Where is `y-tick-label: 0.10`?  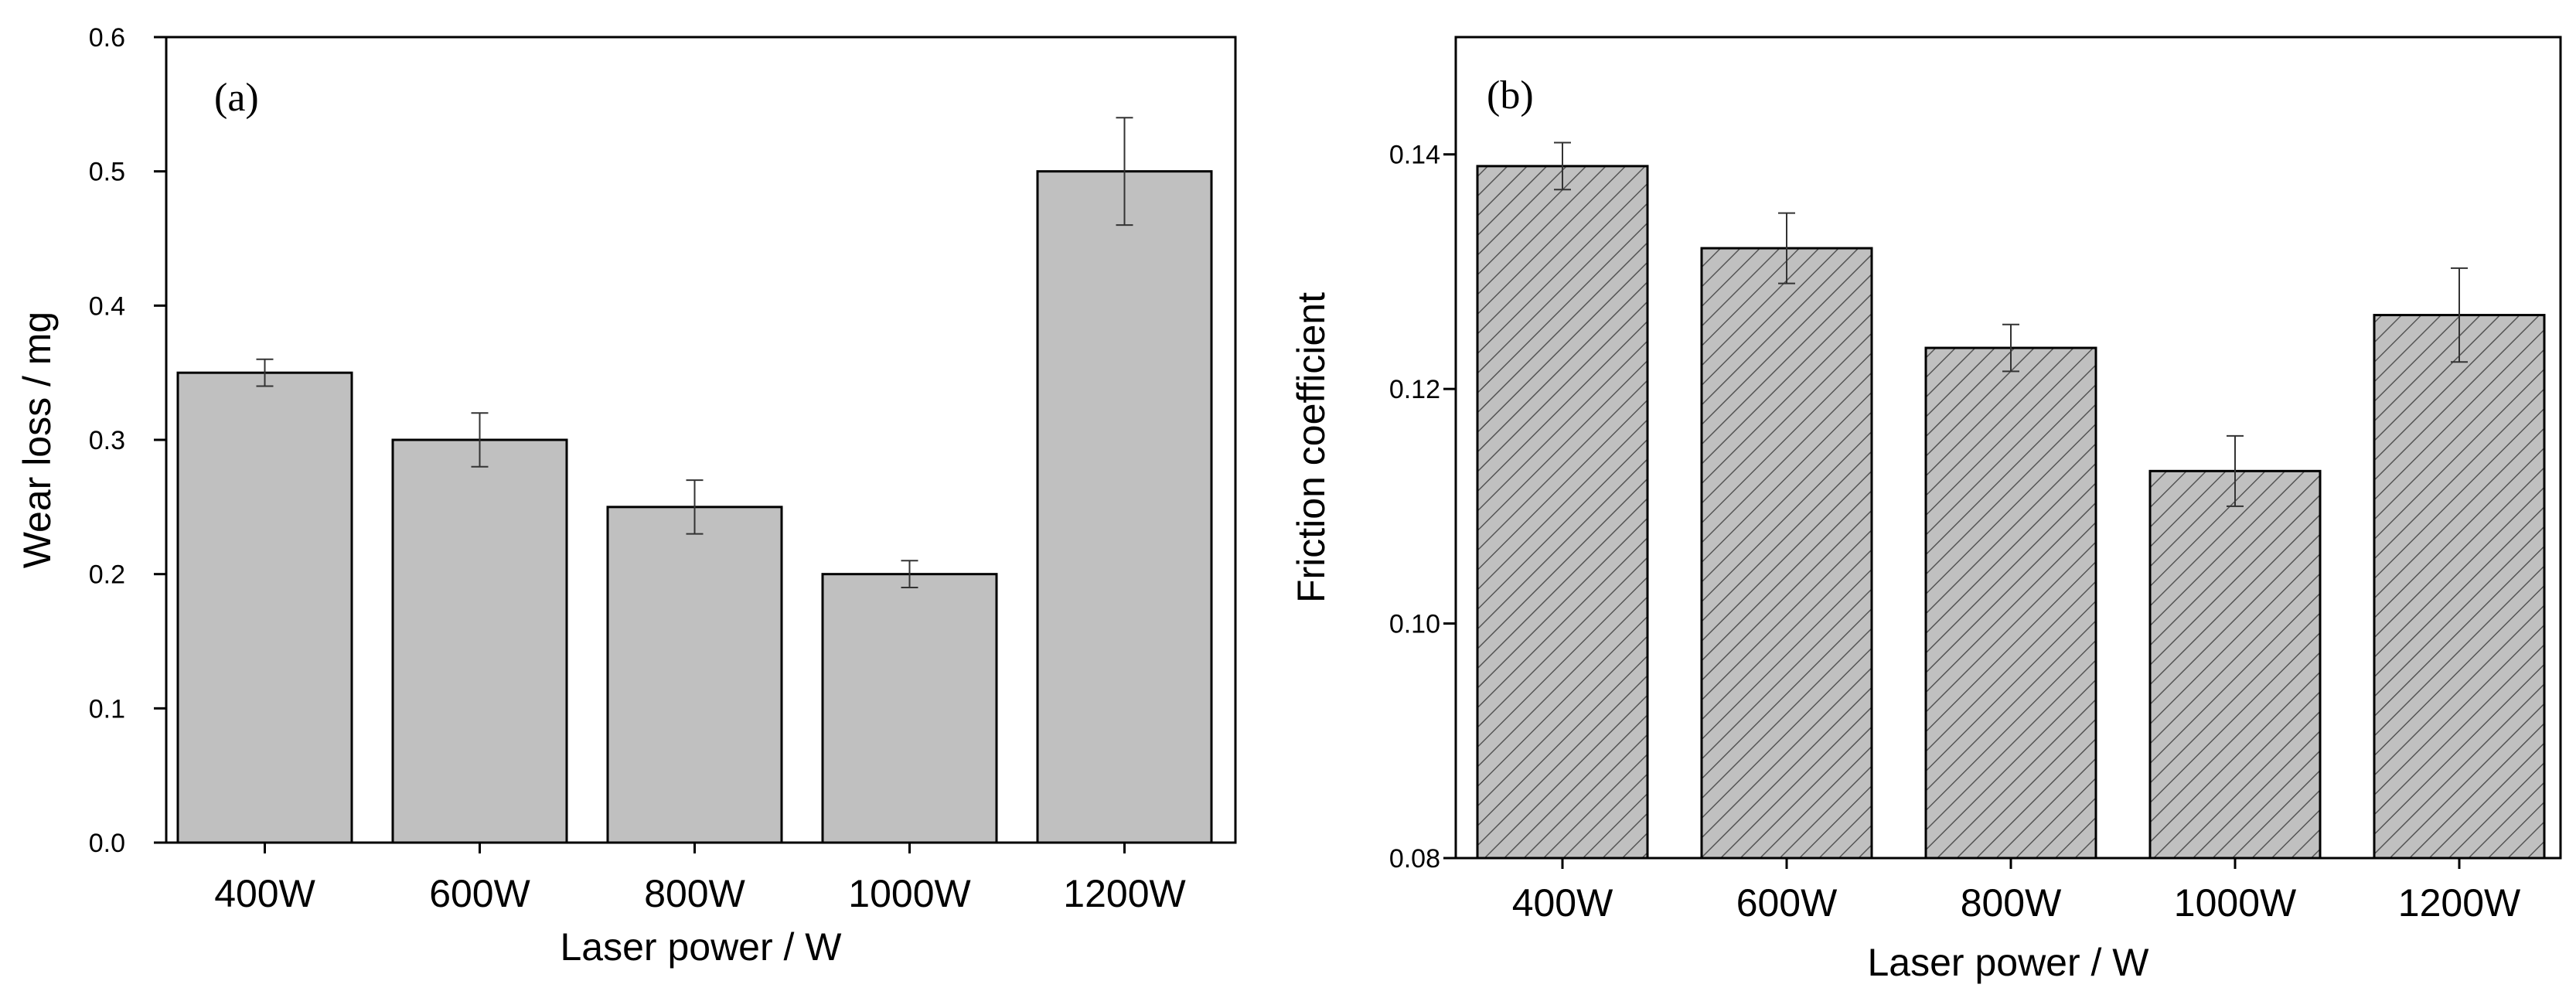
y-tick-label: 0.10 is located at coordinates (1414, 624).